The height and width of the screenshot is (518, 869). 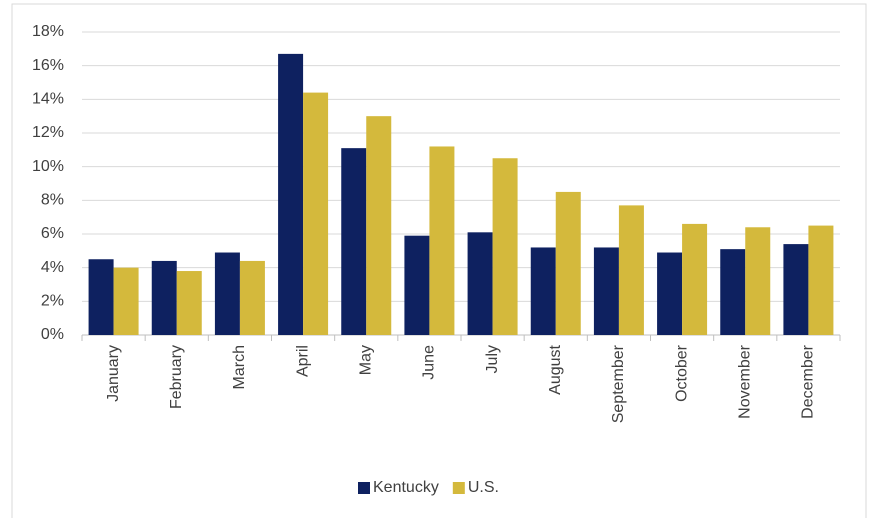 I want to click on y-tick-label: 12%, so click(x=48, y=132).